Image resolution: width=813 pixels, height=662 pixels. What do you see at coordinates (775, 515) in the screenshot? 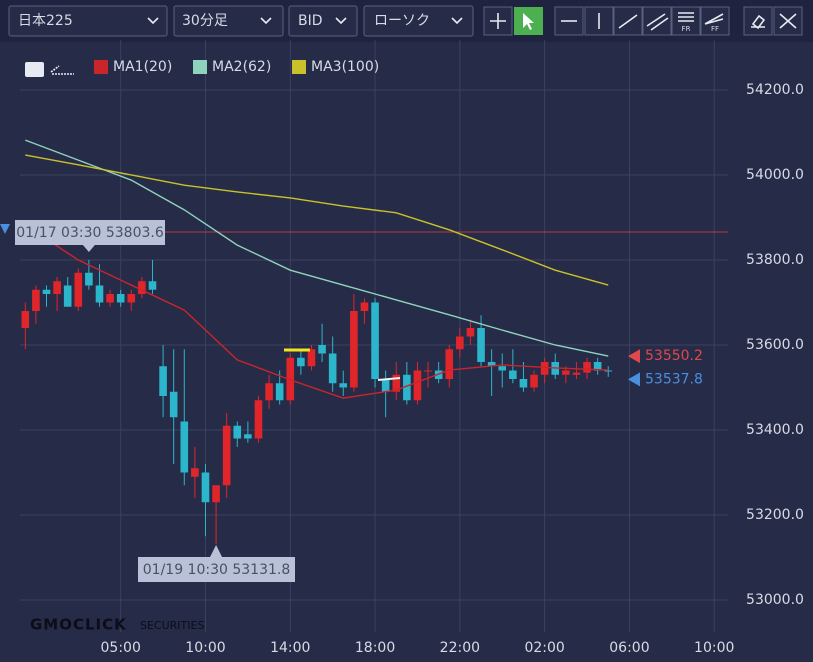
I see `y-tick-label: 53200.0` at bounding box center [775, 515].